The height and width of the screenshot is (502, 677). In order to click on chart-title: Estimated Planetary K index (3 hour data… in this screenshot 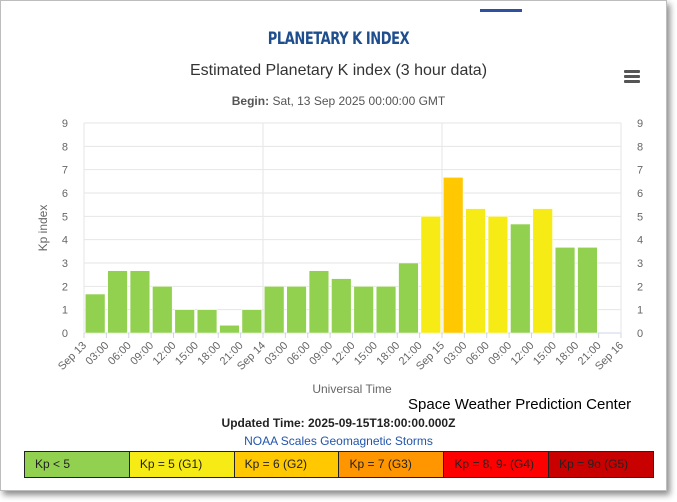, I will do `click(338, 70)`.